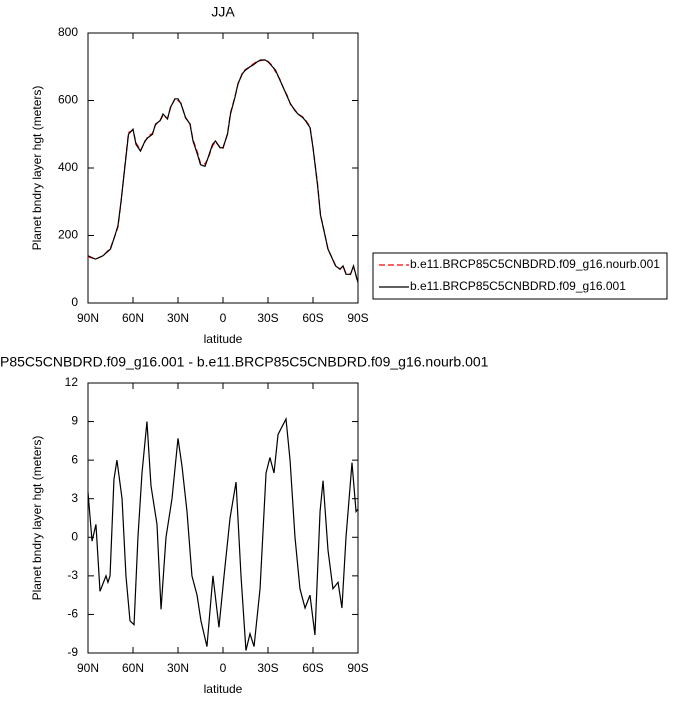 Image resolution: width=700 pixels, height=705 pixels. I want to click on y-tick-label: -6, so click(72, 614).